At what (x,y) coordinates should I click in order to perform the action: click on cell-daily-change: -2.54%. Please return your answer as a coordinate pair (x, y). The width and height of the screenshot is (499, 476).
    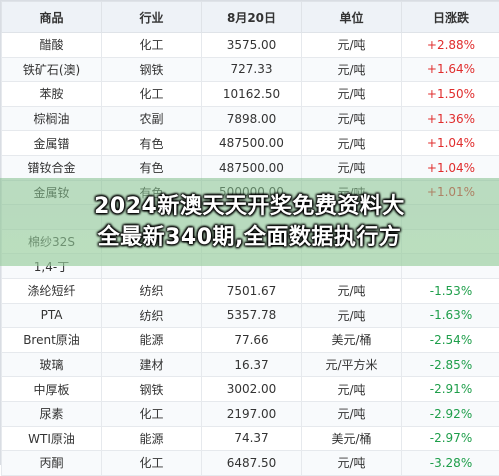
    Looking at the image, I should click on (450, 340).